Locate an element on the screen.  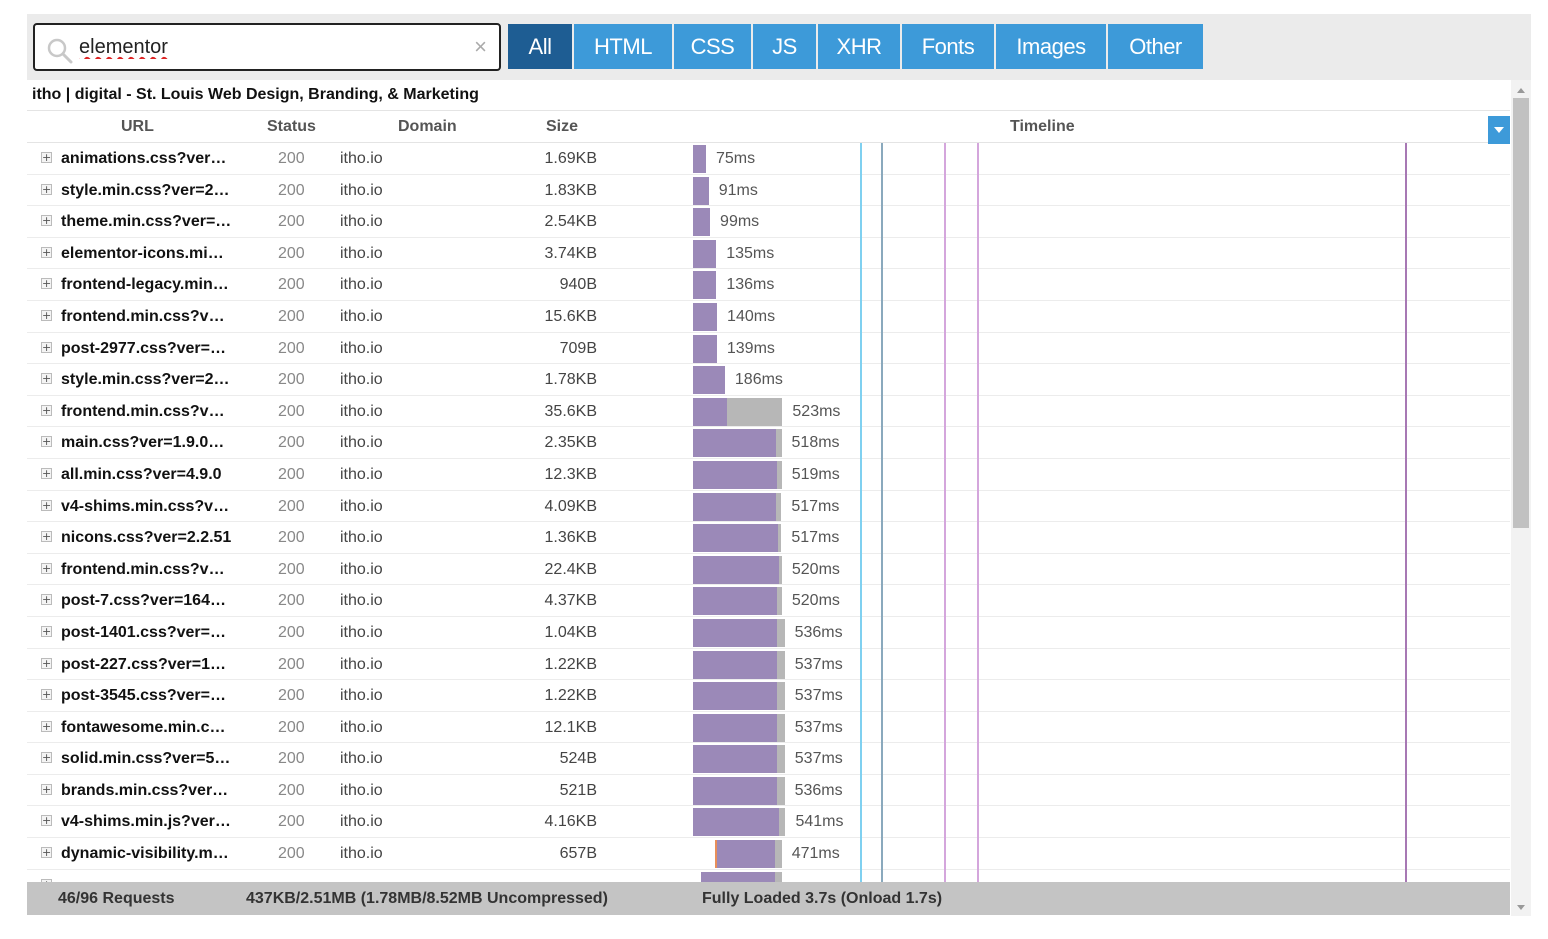
tab-images: Images is located at coordinates (1051, 46).